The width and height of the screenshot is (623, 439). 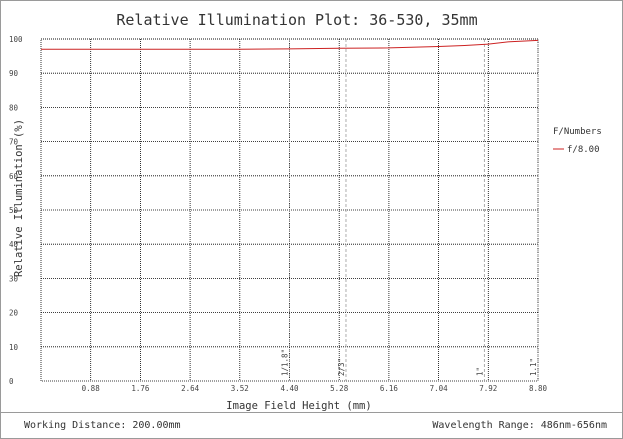 I want to click on x-tick-label: 7.92, so click(x=488, y=388).